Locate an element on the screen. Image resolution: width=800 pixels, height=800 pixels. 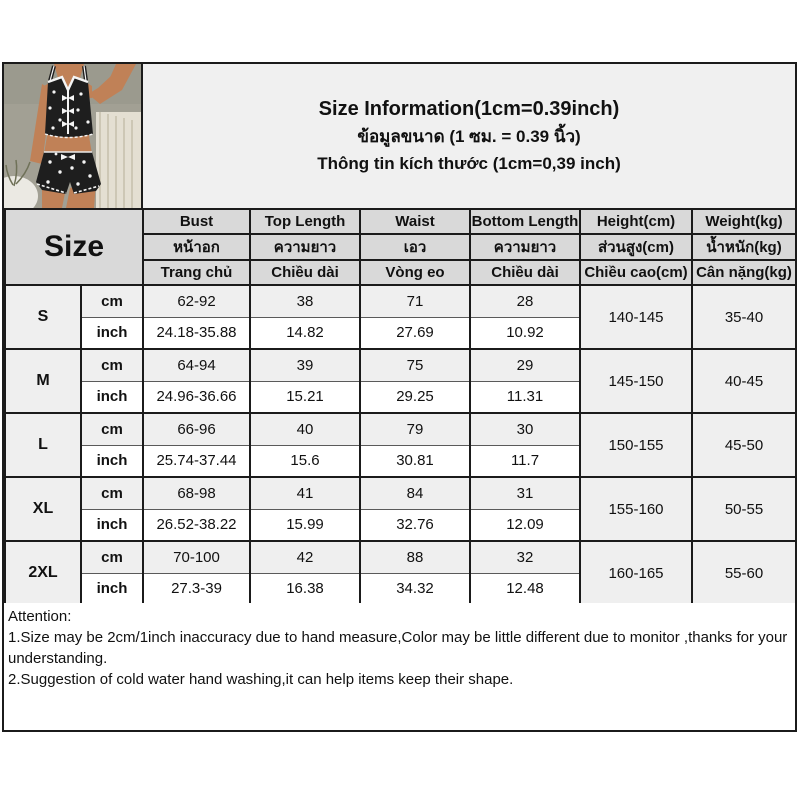
size-label-l: L is located at coordinates (43, 445).